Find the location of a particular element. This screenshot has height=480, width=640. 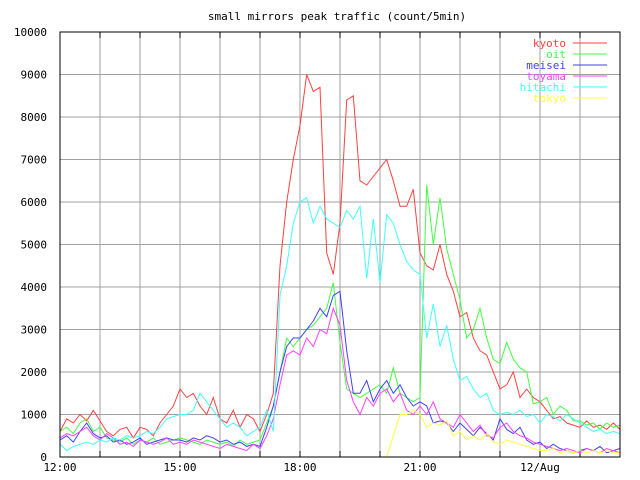

y-tick-label: 2000 is located at coordinates (34, 372).